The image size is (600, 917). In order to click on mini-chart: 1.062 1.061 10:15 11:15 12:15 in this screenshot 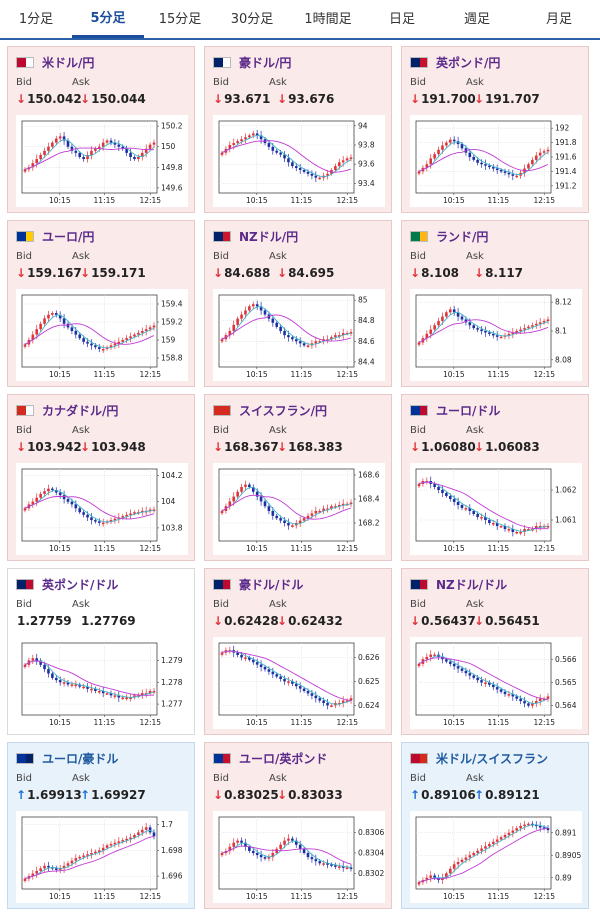, I will do `click(496, 509)`.